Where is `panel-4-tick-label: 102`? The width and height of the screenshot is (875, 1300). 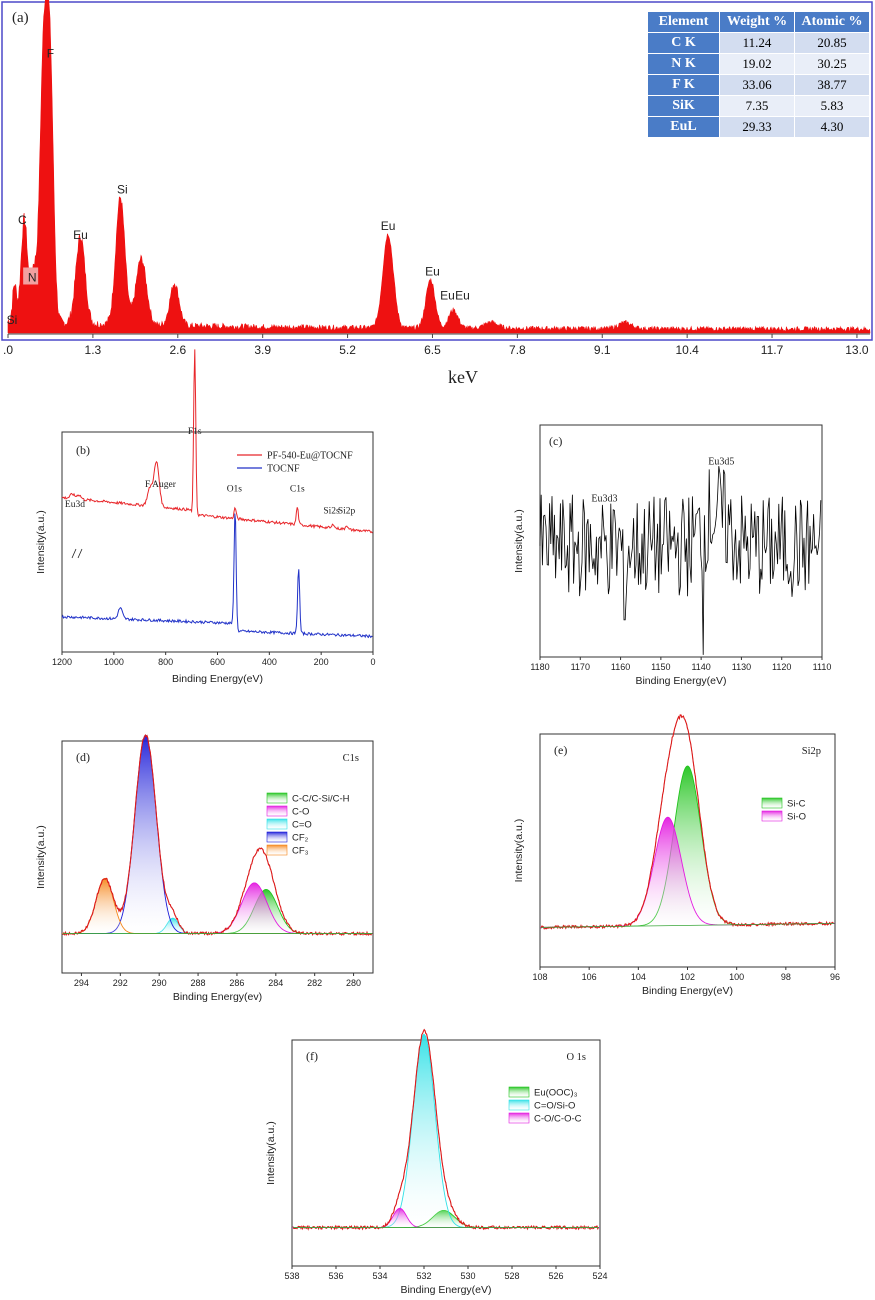 panel-4-tick-label: 102 is located at coordinates (687, 977).